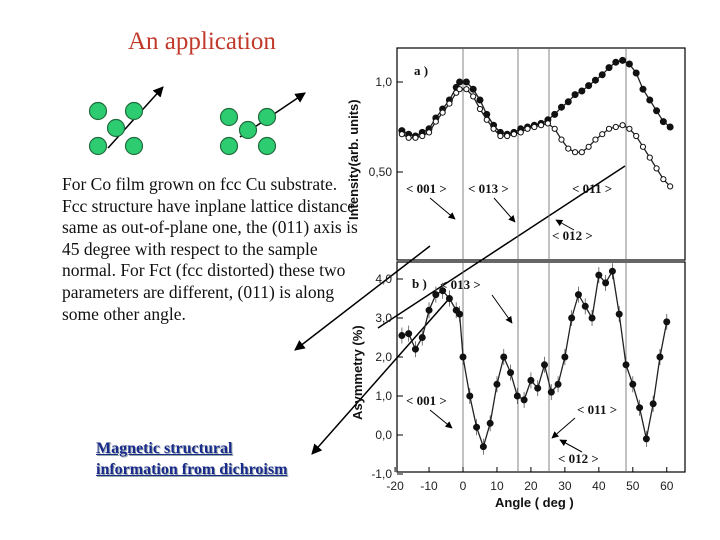 The height and width of the screenshot is (540, 720). What do you see at coordinates (192, 469) in the screenshot?
I see `footer-line-2: information from dichroism` at bounding box center [192, 469].